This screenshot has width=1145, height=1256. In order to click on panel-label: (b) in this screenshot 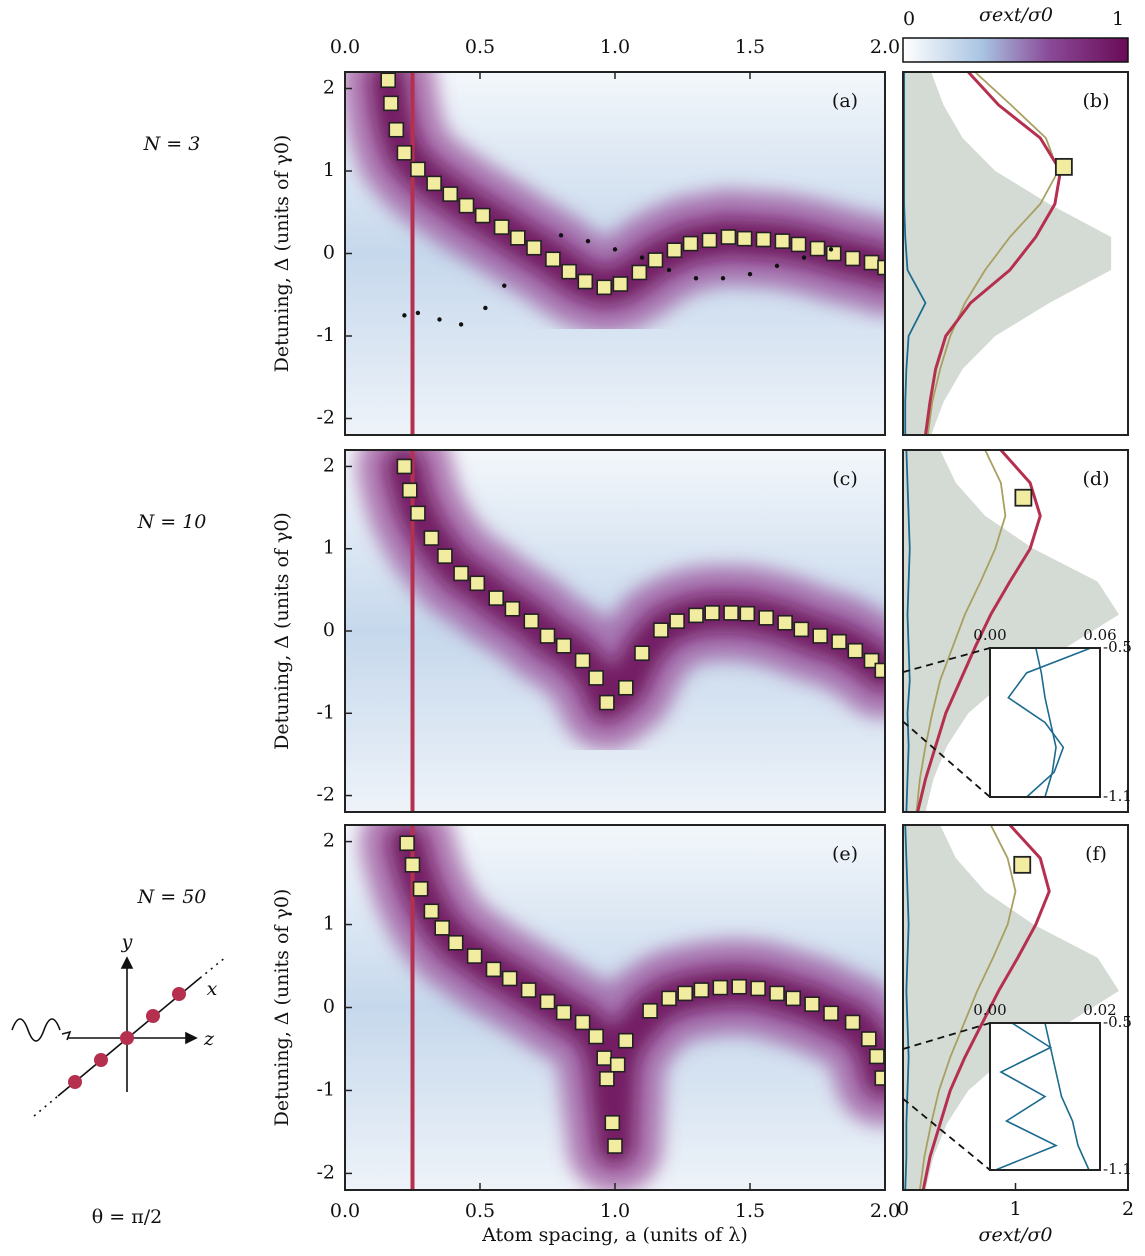, I will do `click(1096, 101)`.